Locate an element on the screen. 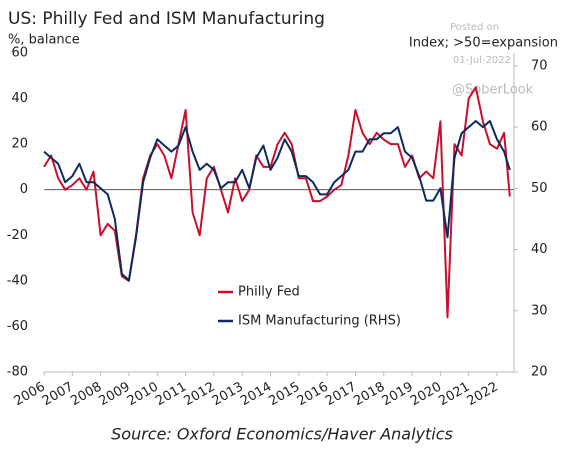 The image size is (564, 450). watermark: Posted on is located at coordinates (474, 27).